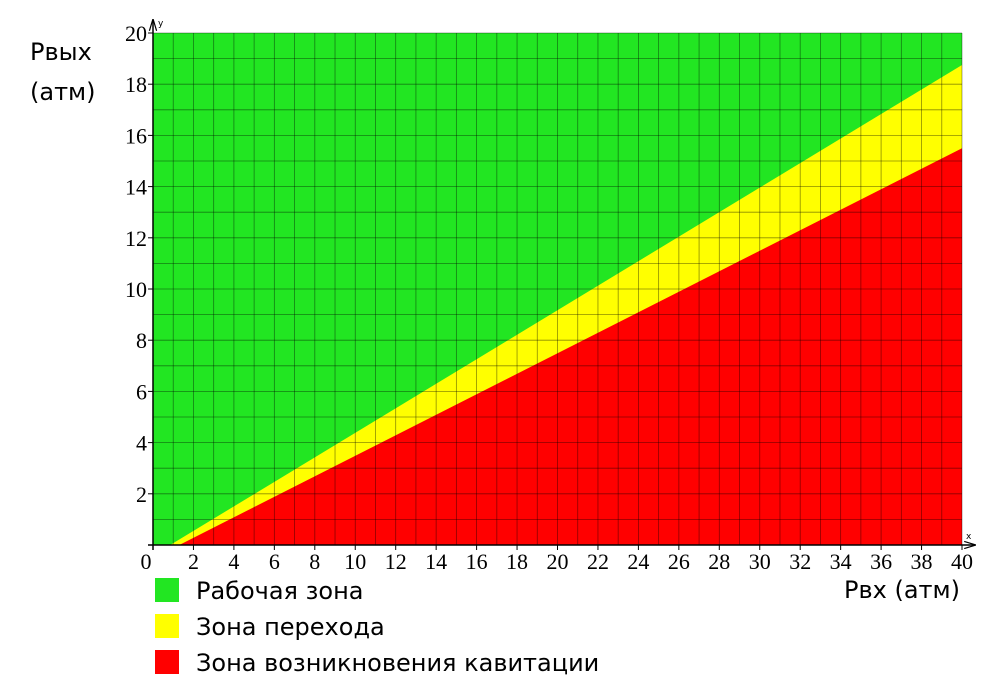 The width and height of the screenshot is (1000, 691). I want to click on x-tick-label: 30, so click(760, 561).